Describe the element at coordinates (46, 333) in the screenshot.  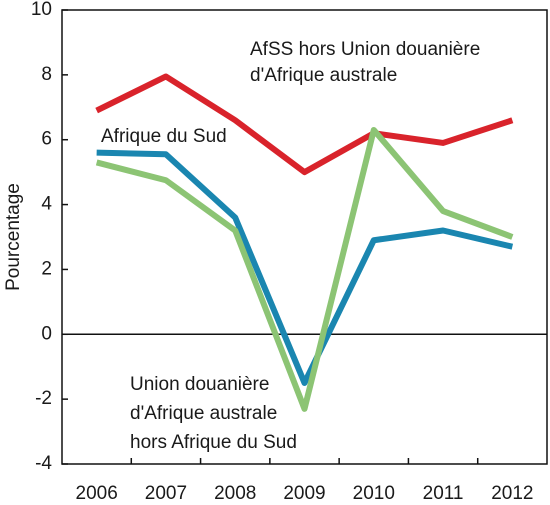
I see `y-tick-label: 0` at that location.